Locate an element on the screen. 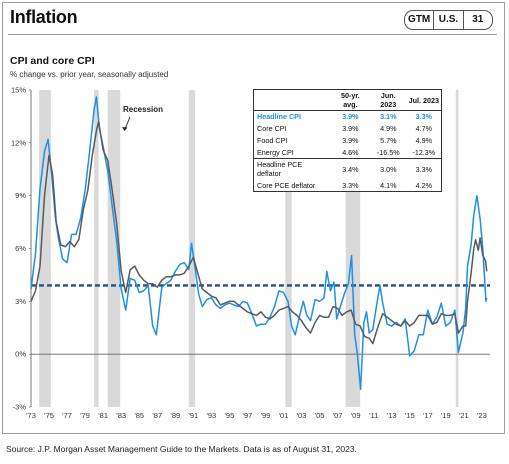 The height and width of the screenshot is (464, 509). row-label: Core PCE deflator is located at coordinates (286, 185).